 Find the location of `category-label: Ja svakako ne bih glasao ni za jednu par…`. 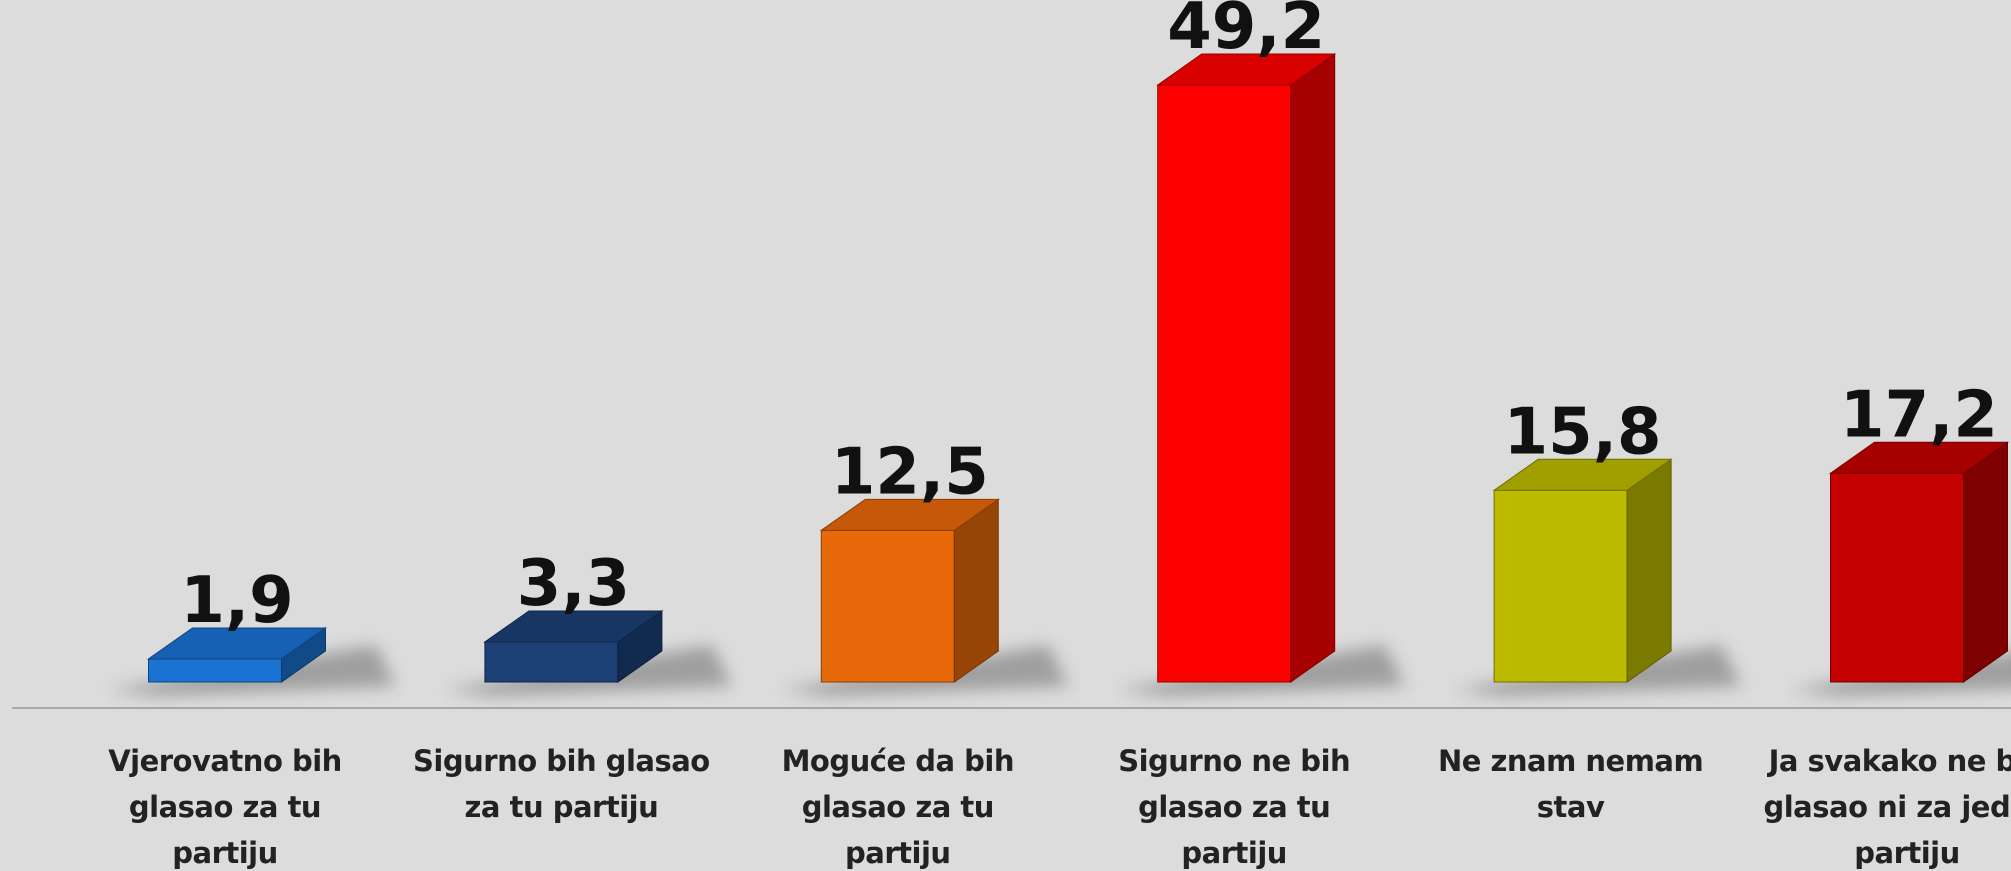

category-label: Ja svakako ne bih glasao ni za jednu par… is located at coordinates (1887, 807).